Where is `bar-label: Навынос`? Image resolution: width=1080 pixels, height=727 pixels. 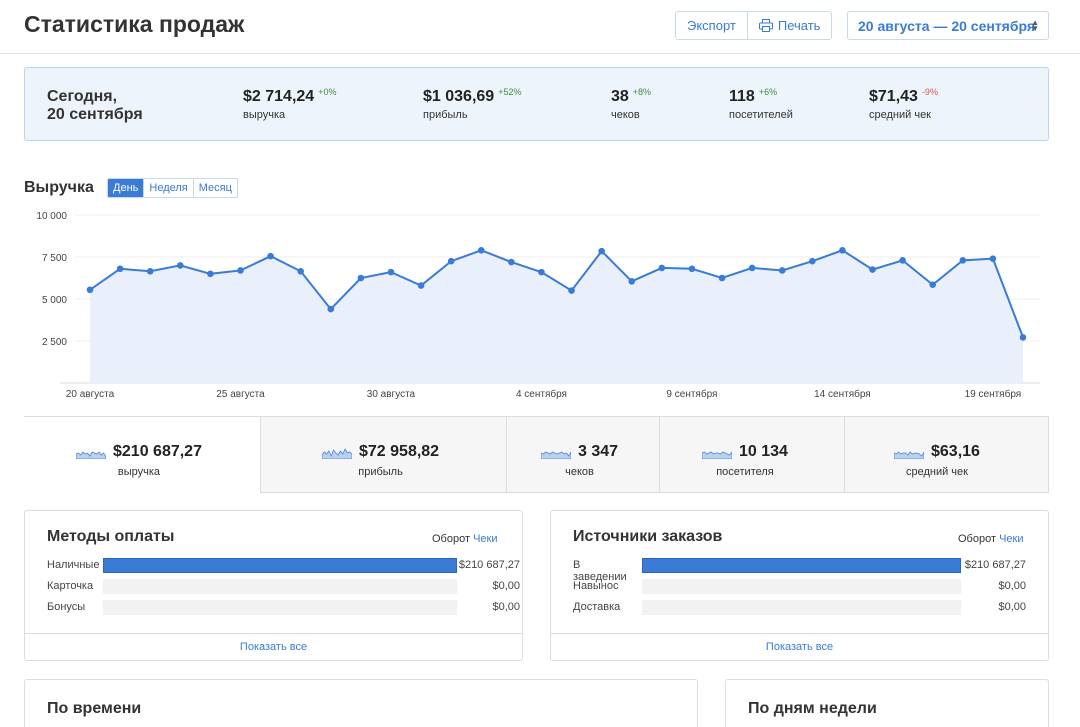 bar-label: Навынос is located at coordinates (596, 586).